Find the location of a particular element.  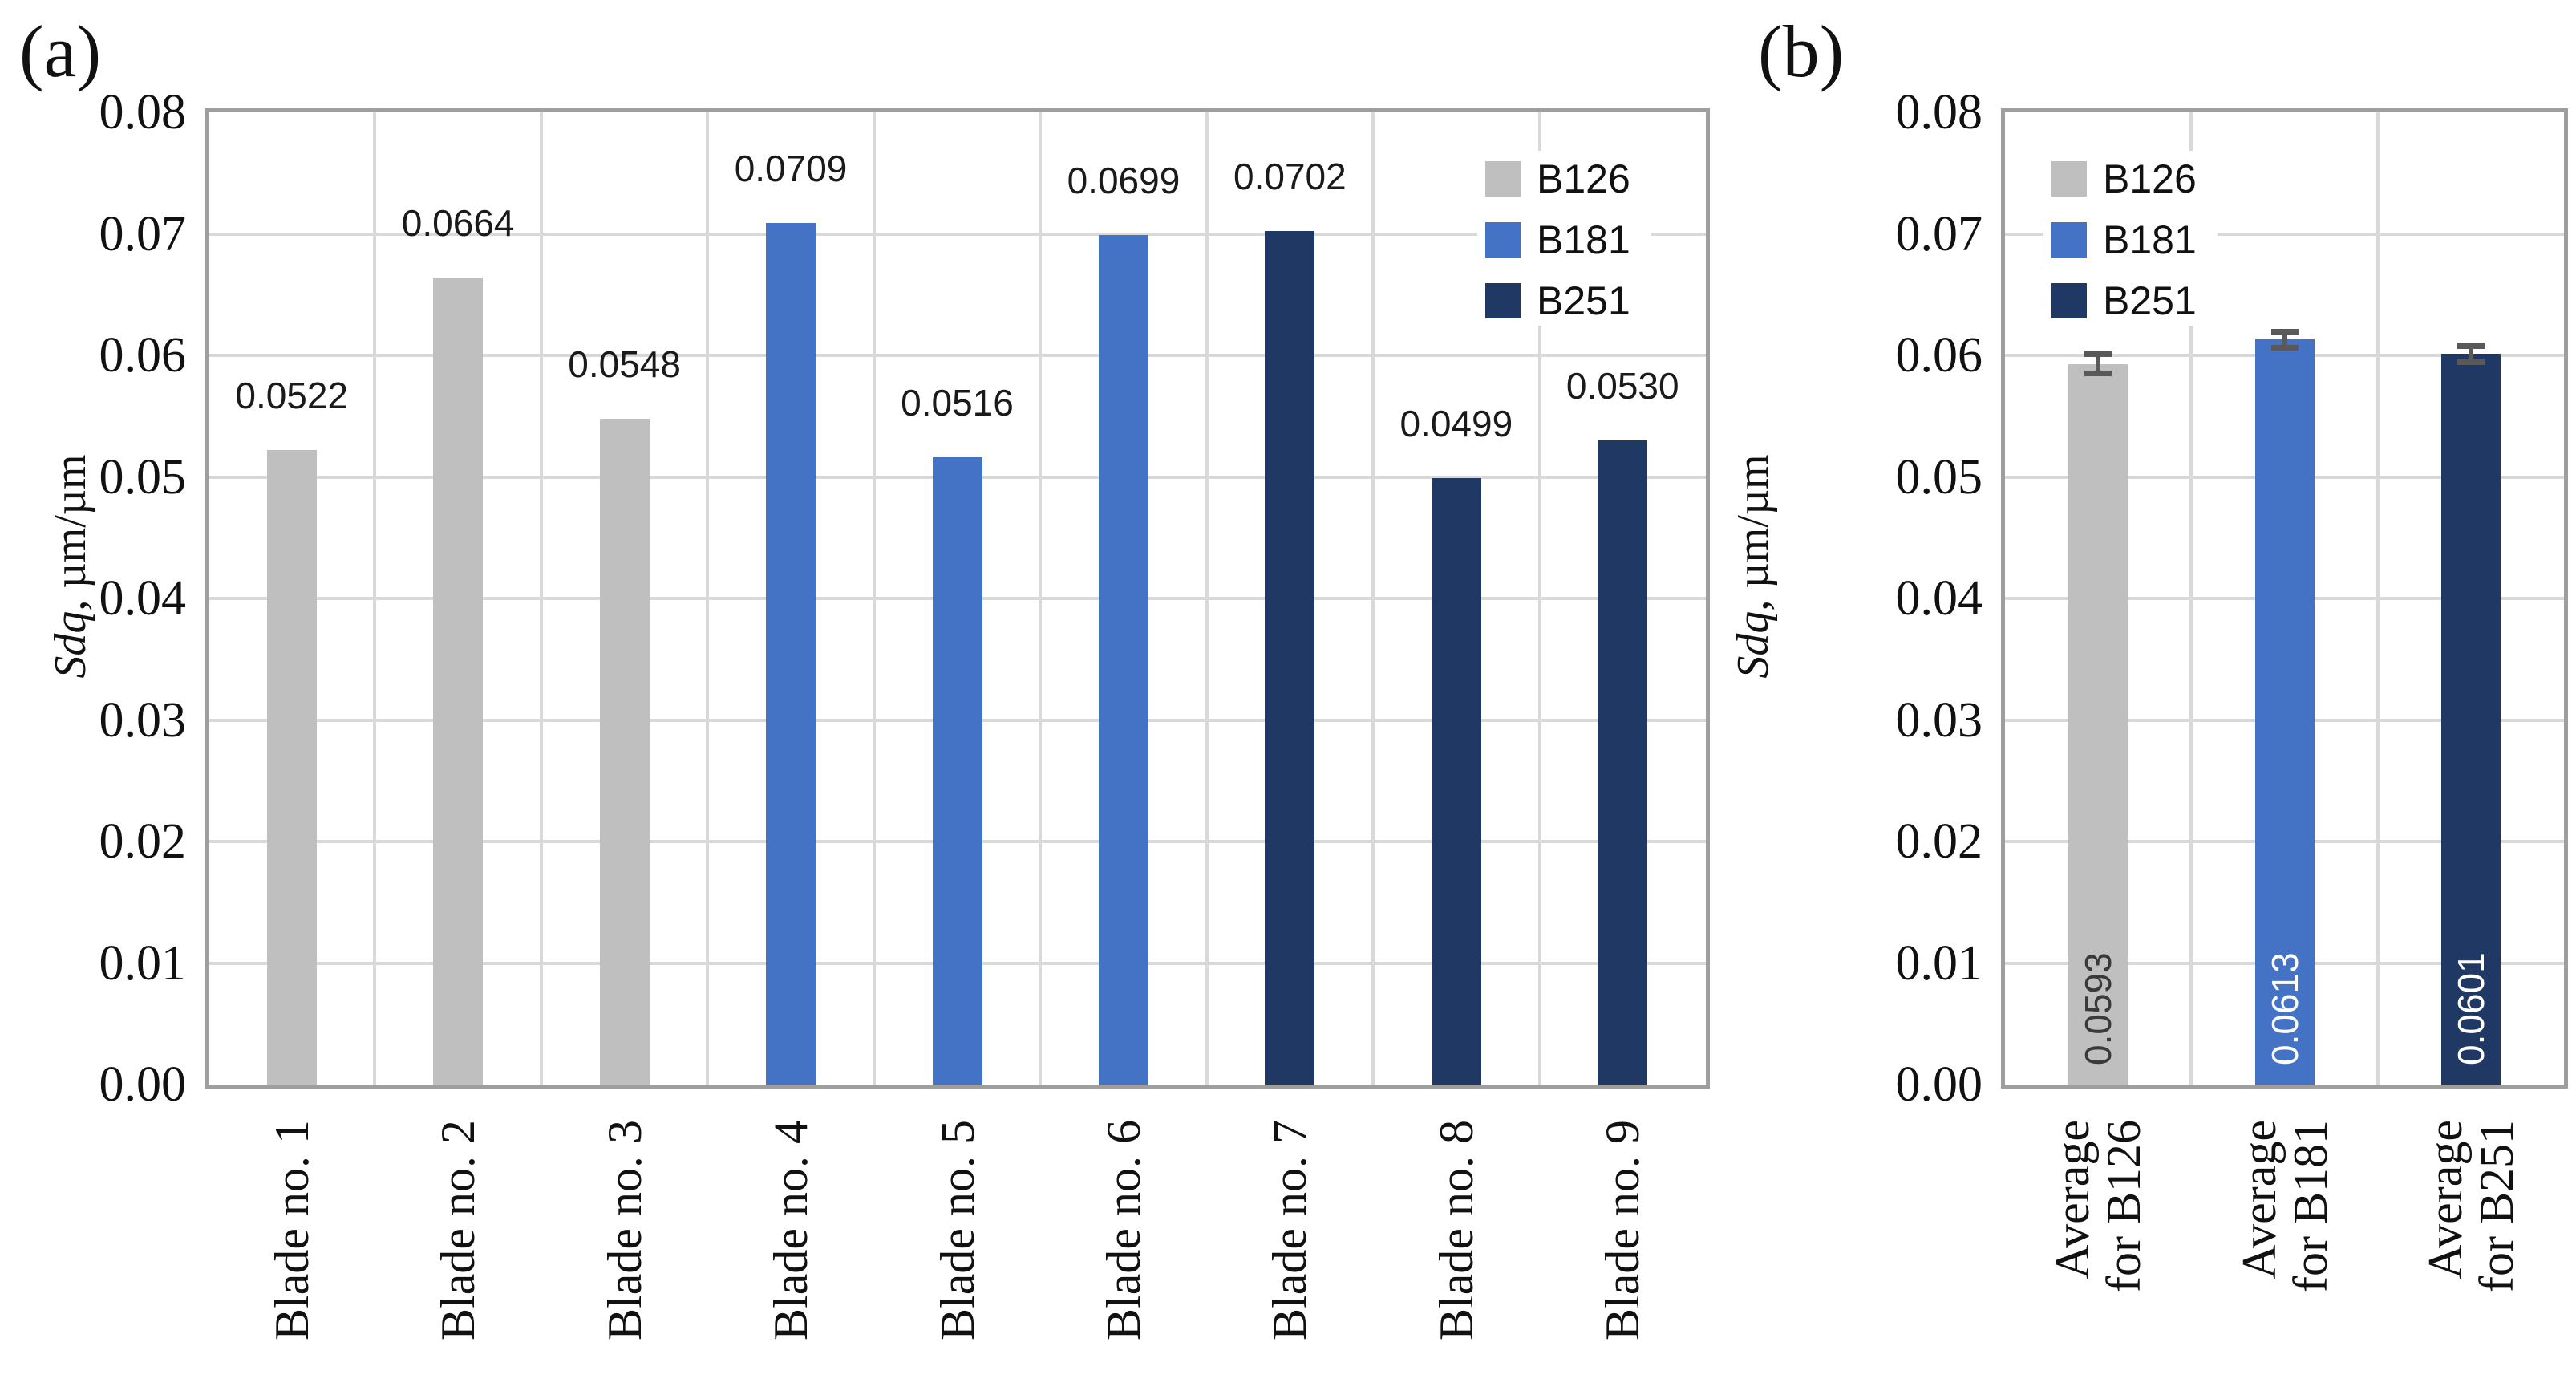

panel-b-letter: (b) is located at coordinates (1801, 51).